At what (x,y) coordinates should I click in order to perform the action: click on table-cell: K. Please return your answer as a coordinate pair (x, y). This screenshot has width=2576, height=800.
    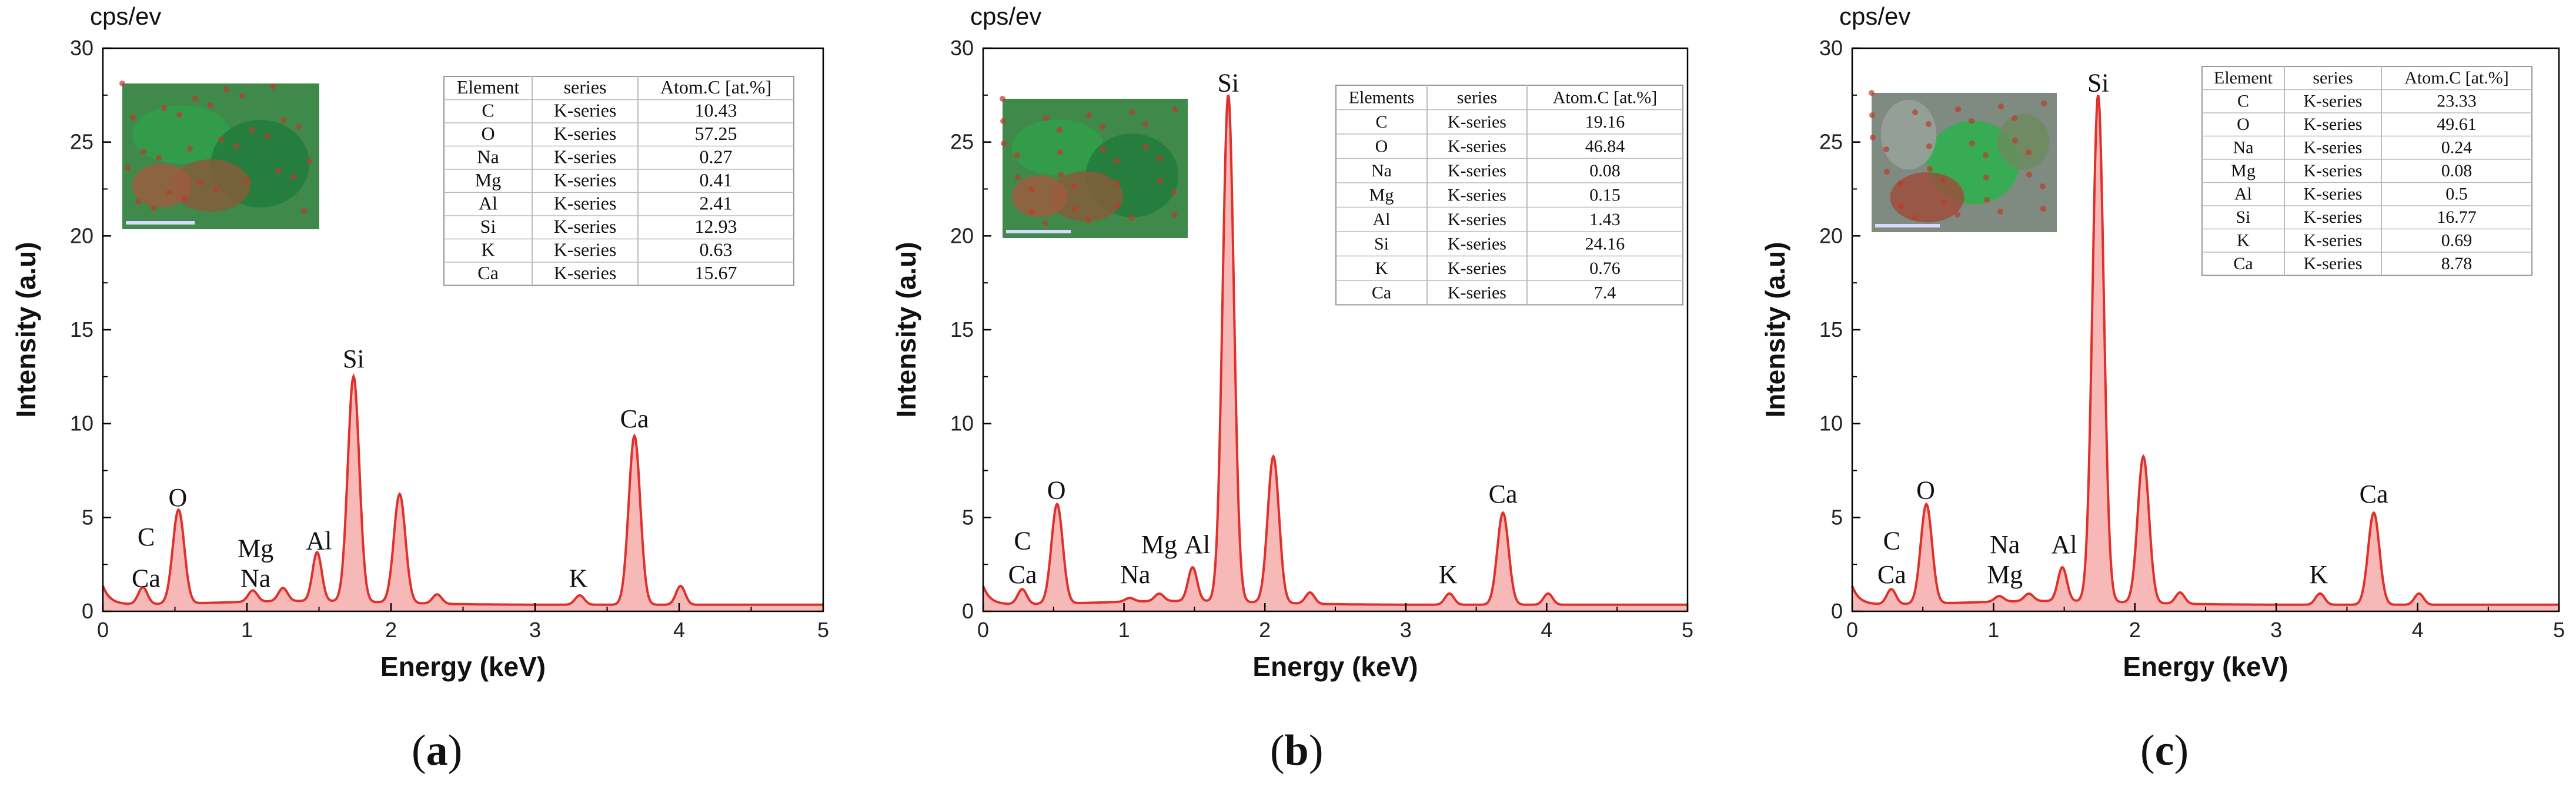
    Looking at the image, I should click on (488, 249).